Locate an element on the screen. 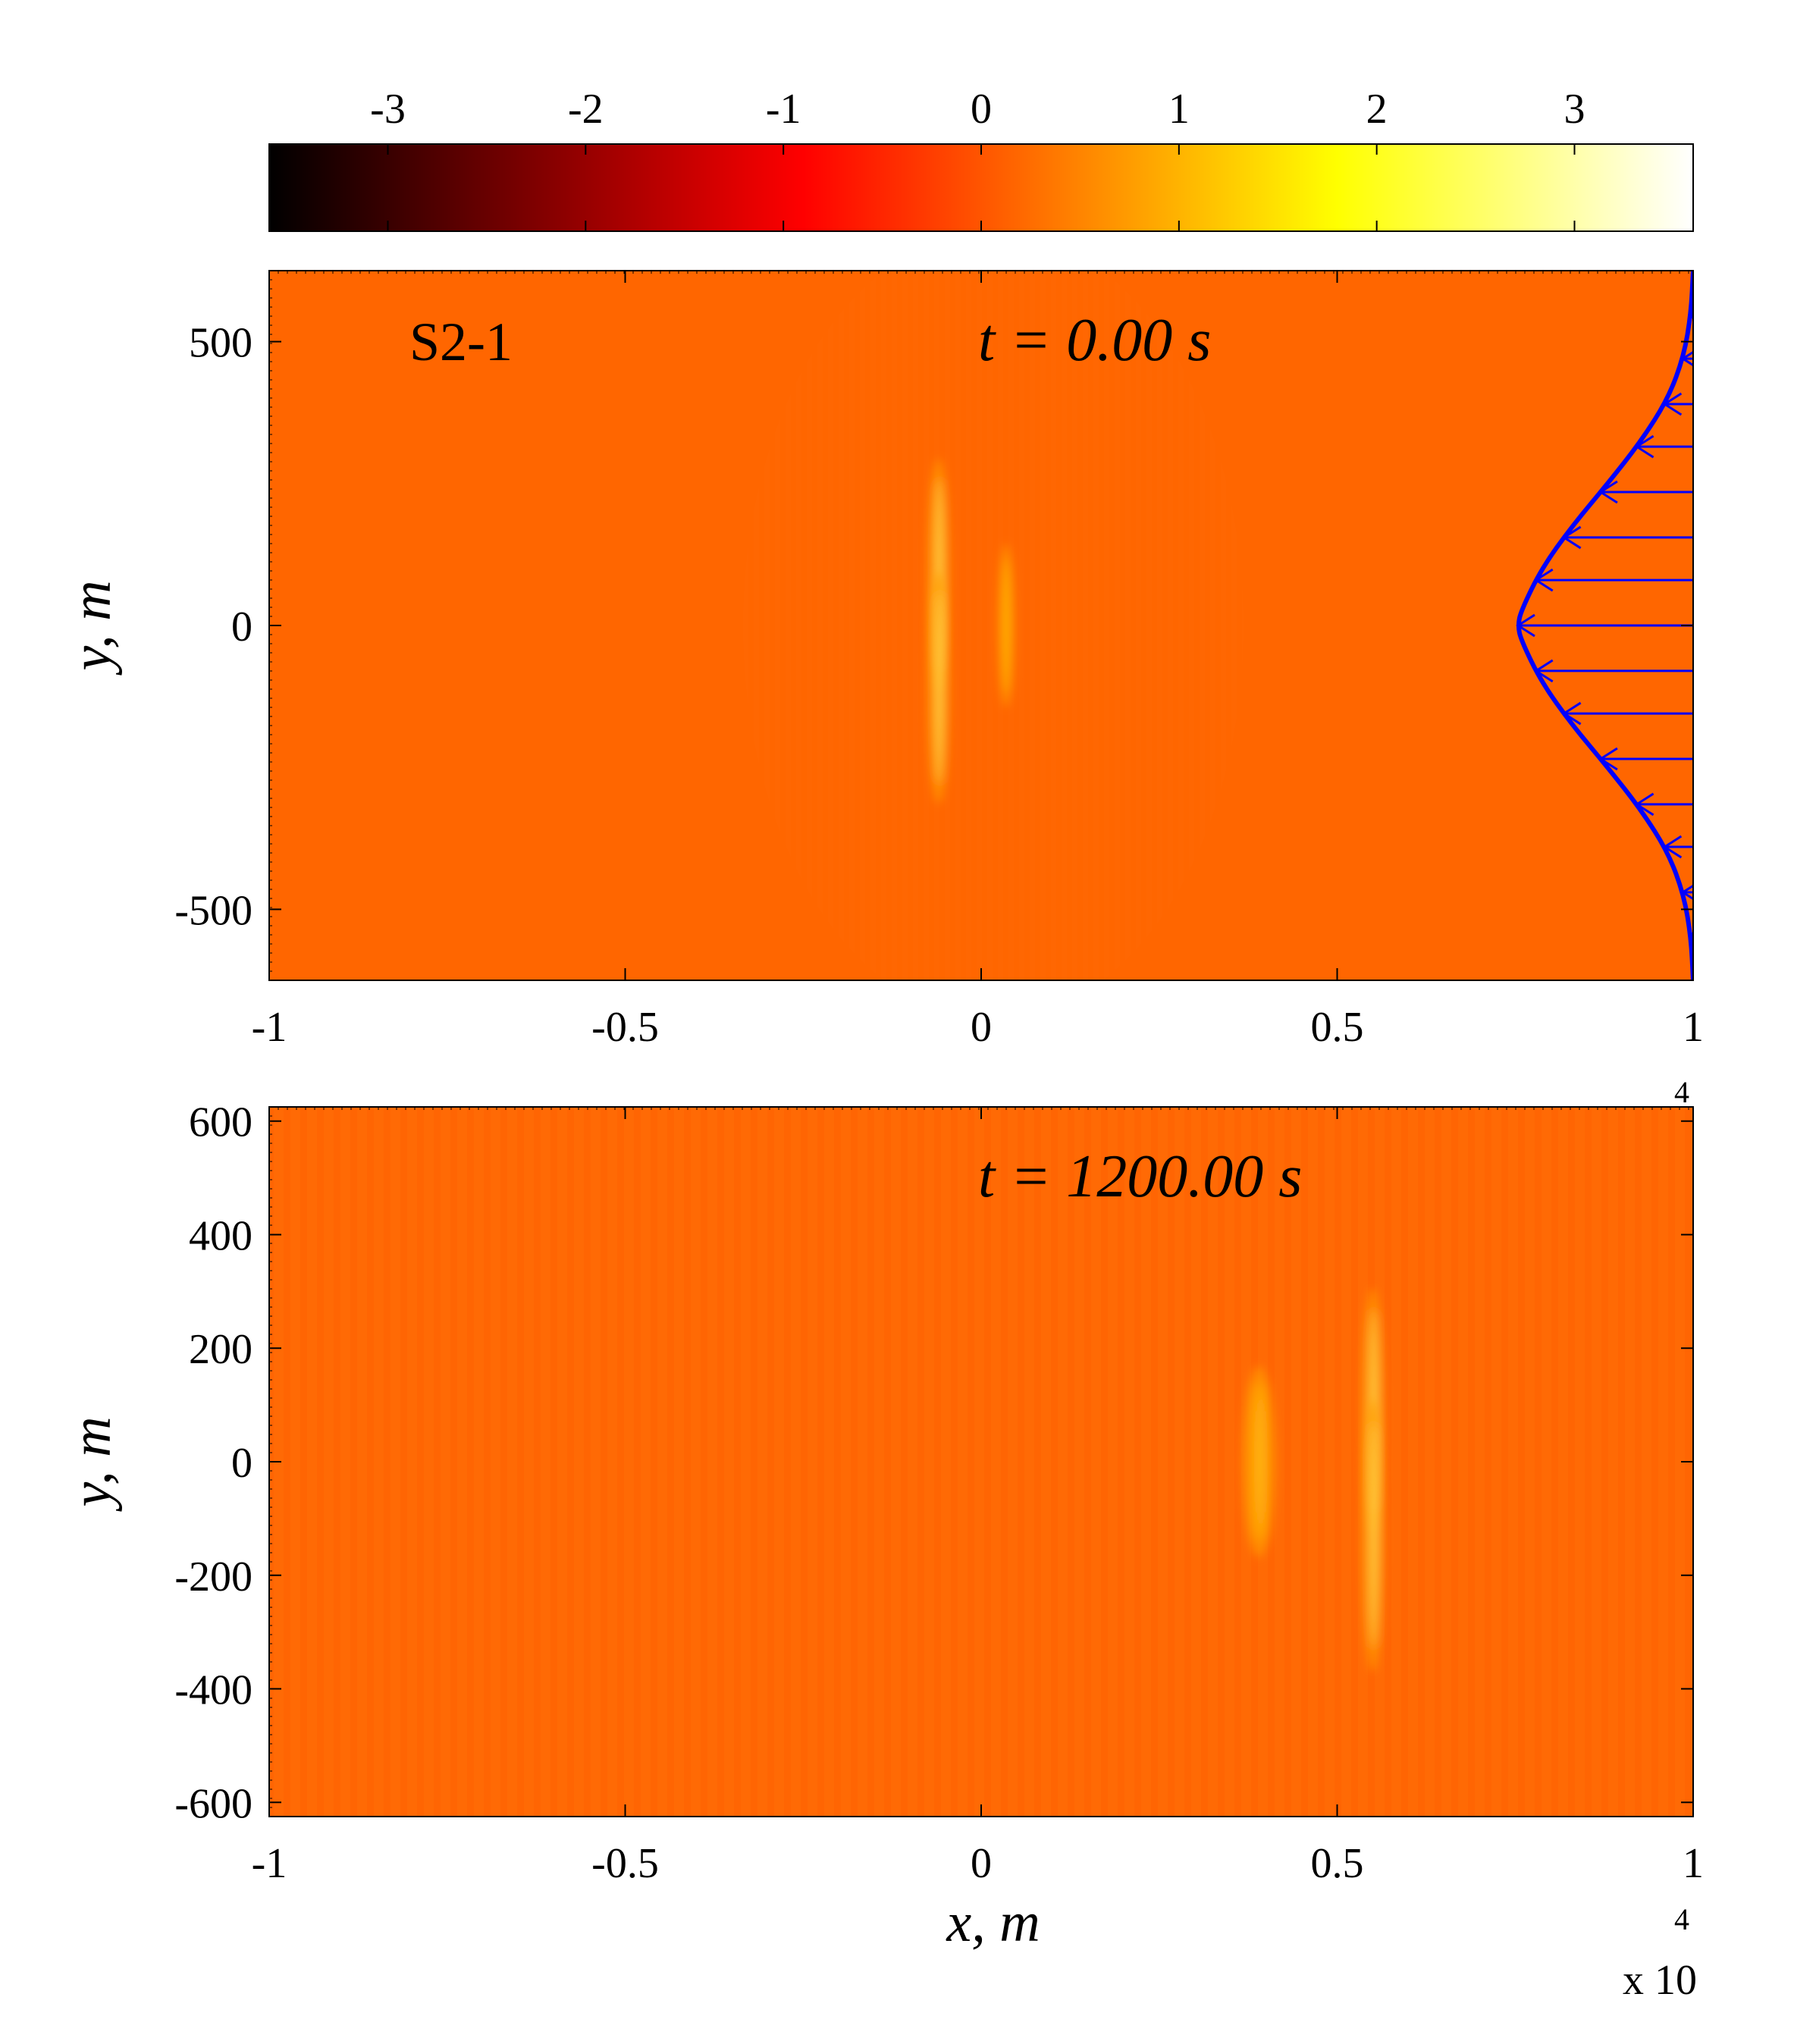 Image resolution: width=1794 pixels, height=2044 pixels. y-tick-label: 600 is located at coordinates (221, 1122).